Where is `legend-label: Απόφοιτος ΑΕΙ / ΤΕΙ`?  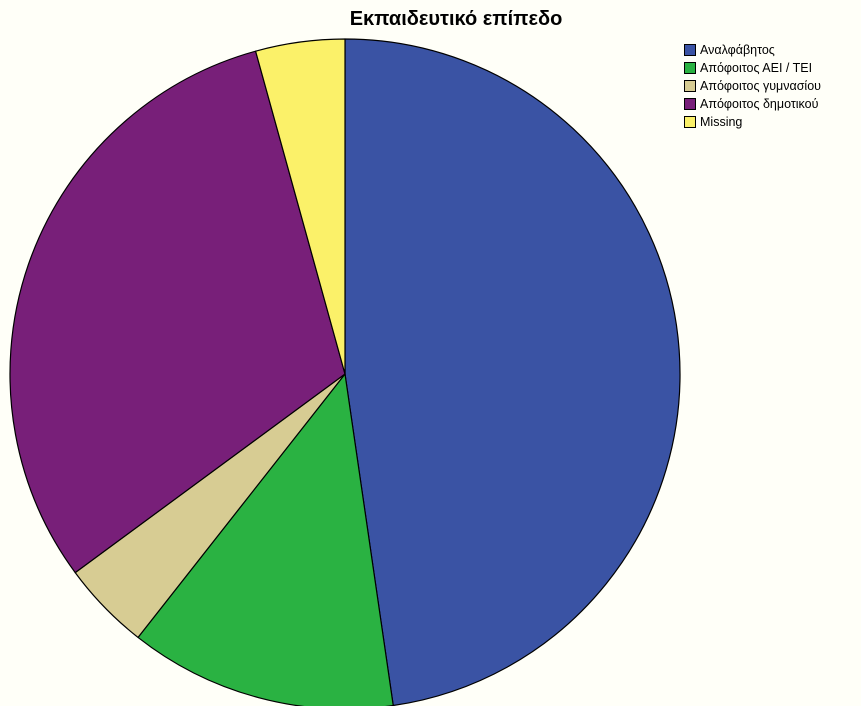
legend-label: Απόφοιτος ΑΕΙ / ΤΕΙ is located at coordinates (756, 68).